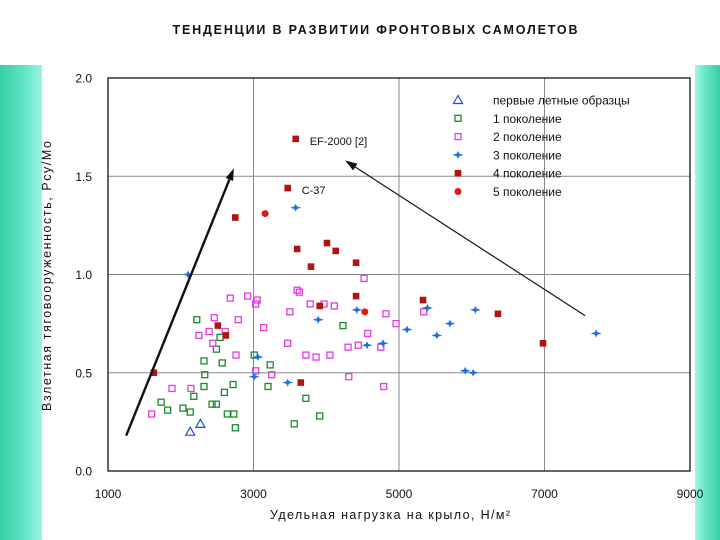 This screenshot has height=540, width=720. What do you see at coordinates (334, 166) in the screenshot?
I see `point-labels: С-37 EF-2000 [2]` at bounding box center [334, 166].